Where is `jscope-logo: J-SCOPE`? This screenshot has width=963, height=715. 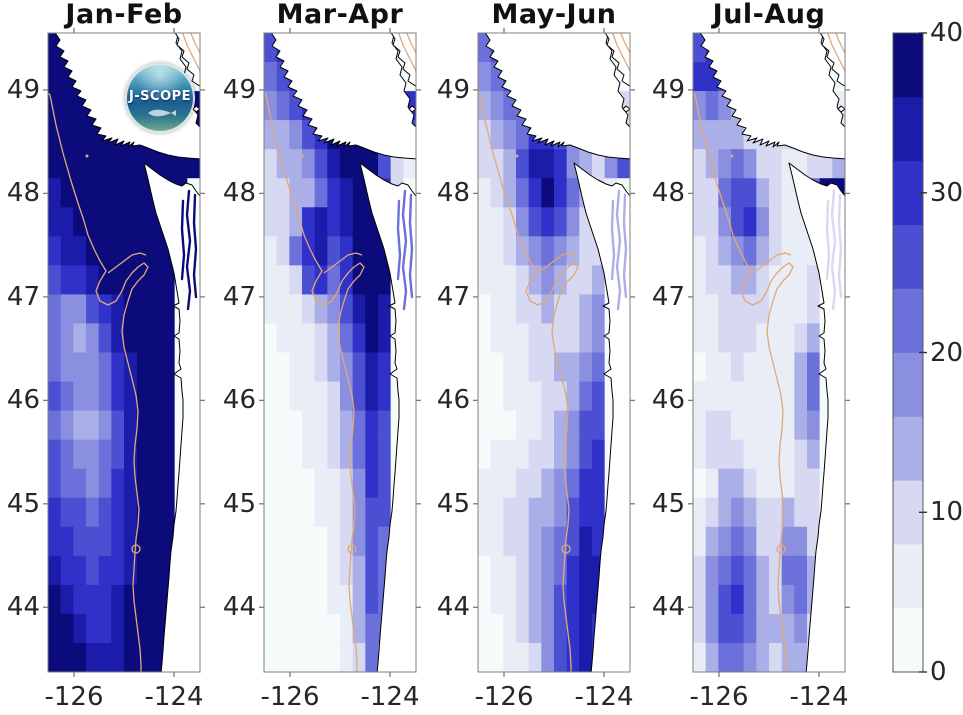 jscope-logo: J-SCOPE is located at coordinates (160, 98).